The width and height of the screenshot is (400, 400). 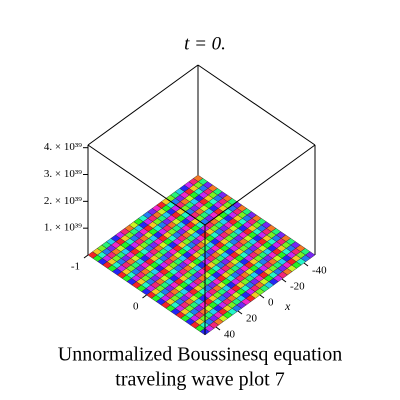 What do you see at coordinates (63, 228) in the screenshot?
I see `z-tick-label: 1. × 10³⁹` at bounding box center [63, 228].